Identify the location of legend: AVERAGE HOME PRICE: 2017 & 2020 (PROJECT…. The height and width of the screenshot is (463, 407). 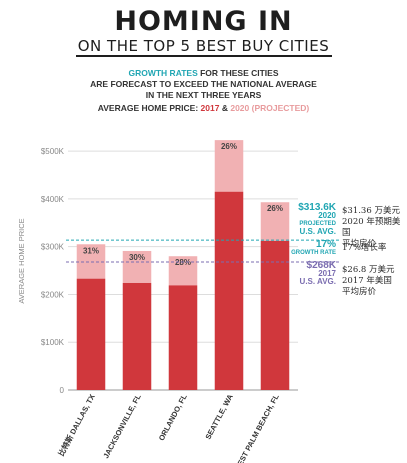
(203, 108).